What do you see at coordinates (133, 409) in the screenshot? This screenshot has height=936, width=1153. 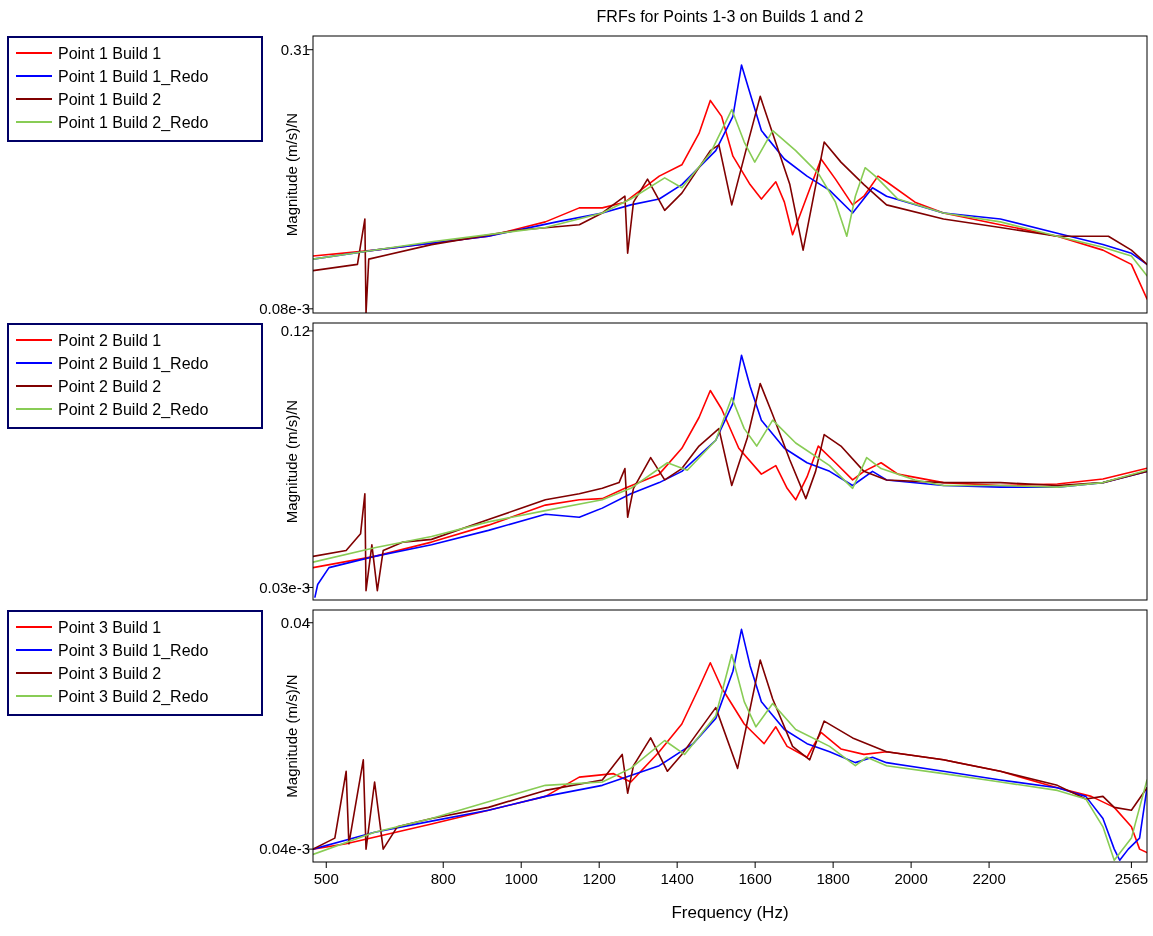 I see `legend-label: Point 2 Build 2_Redo` at bounding box center [133, 409].